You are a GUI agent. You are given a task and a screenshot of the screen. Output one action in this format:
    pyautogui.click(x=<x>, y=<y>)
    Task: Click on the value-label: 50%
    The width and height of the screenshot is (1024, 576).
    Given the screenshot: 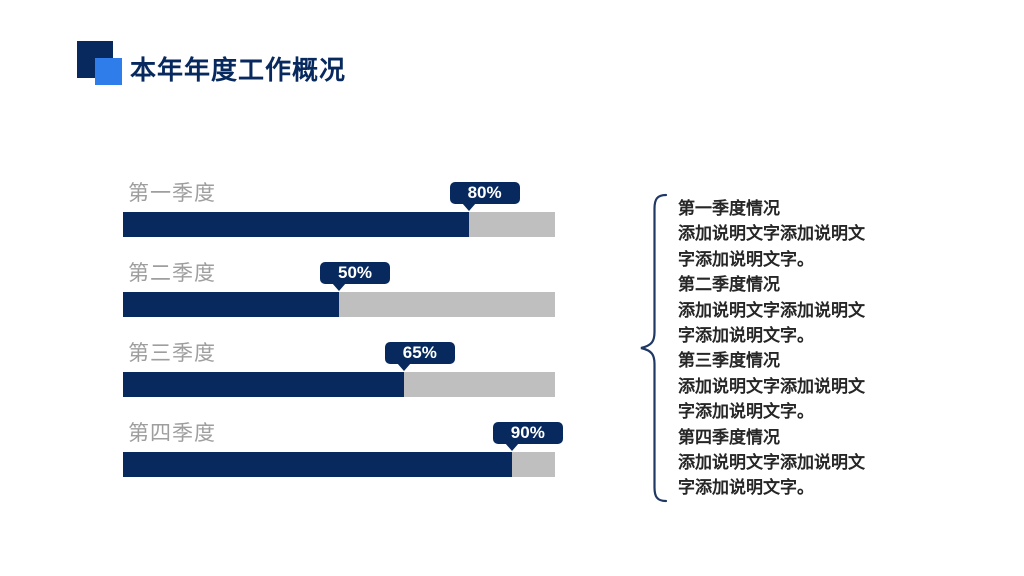 What is the action you would take?
    pyautogui.click(x=355, y=272)
    